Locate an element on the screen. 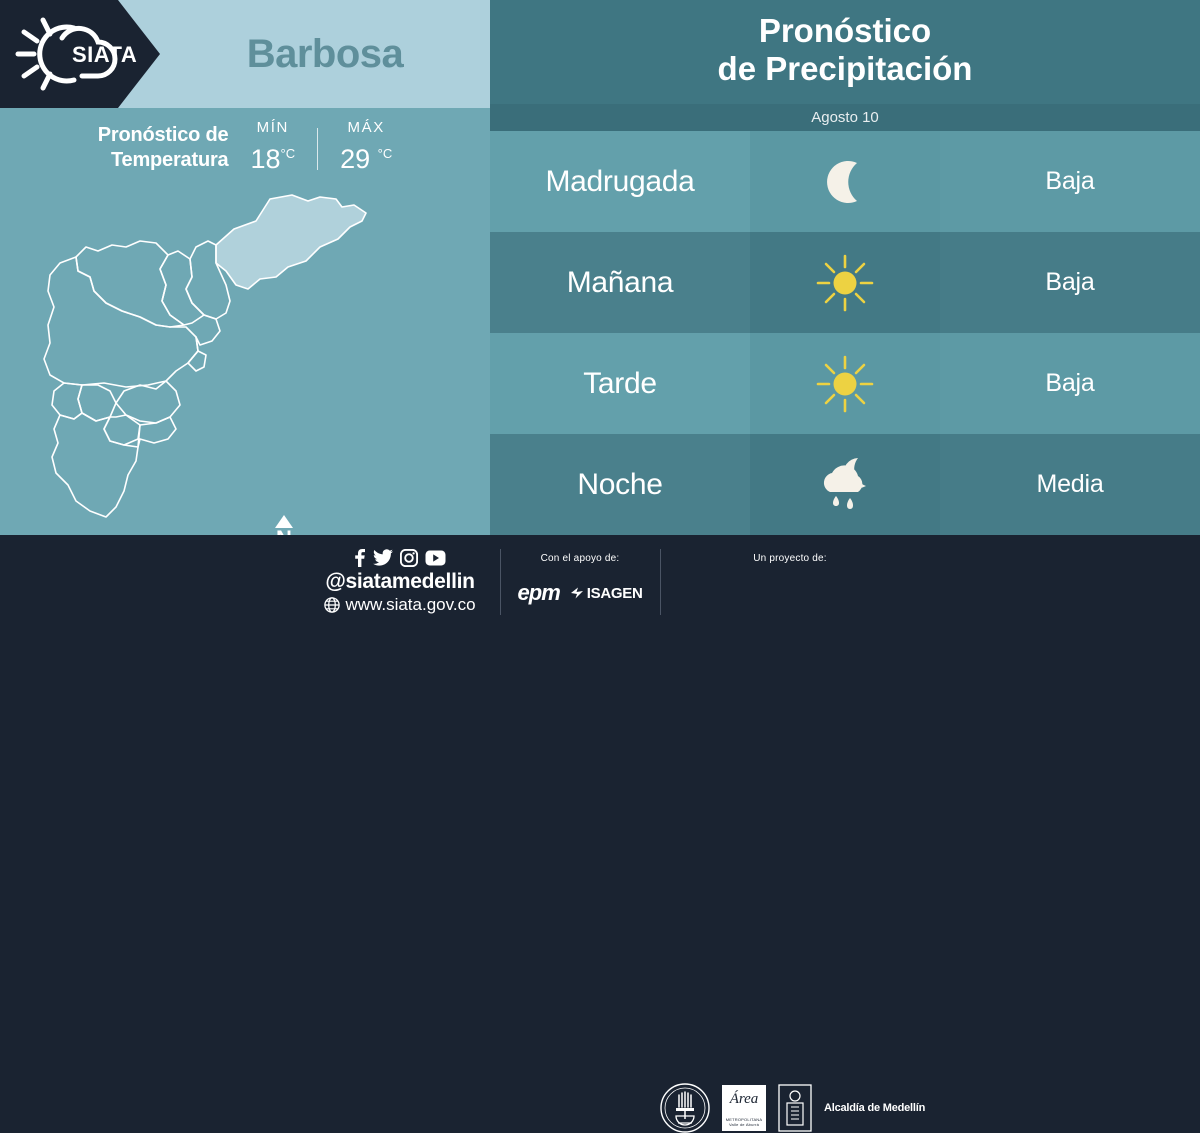  udea-seal-icon is located at coordinates (685, 1108).